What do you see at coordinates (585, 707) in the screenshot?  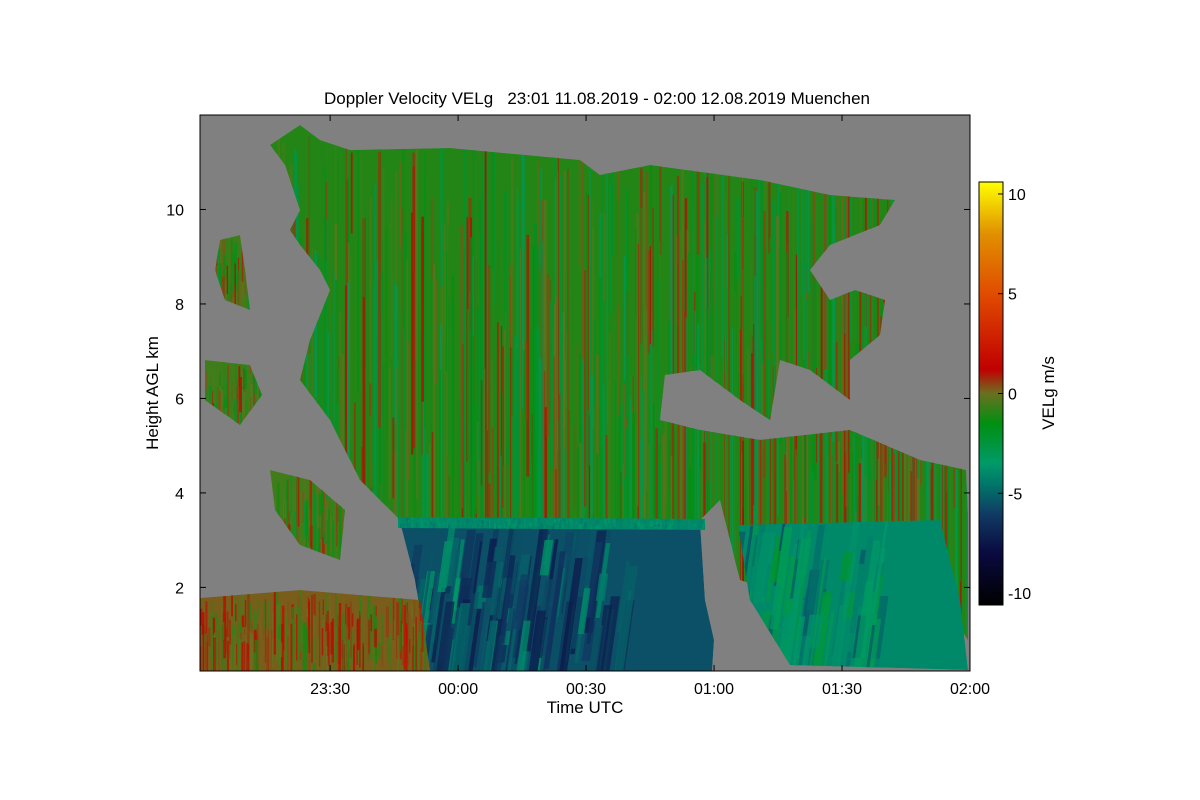 I see `x-axis-label: Time UTC` at bounding box center [585, 707].